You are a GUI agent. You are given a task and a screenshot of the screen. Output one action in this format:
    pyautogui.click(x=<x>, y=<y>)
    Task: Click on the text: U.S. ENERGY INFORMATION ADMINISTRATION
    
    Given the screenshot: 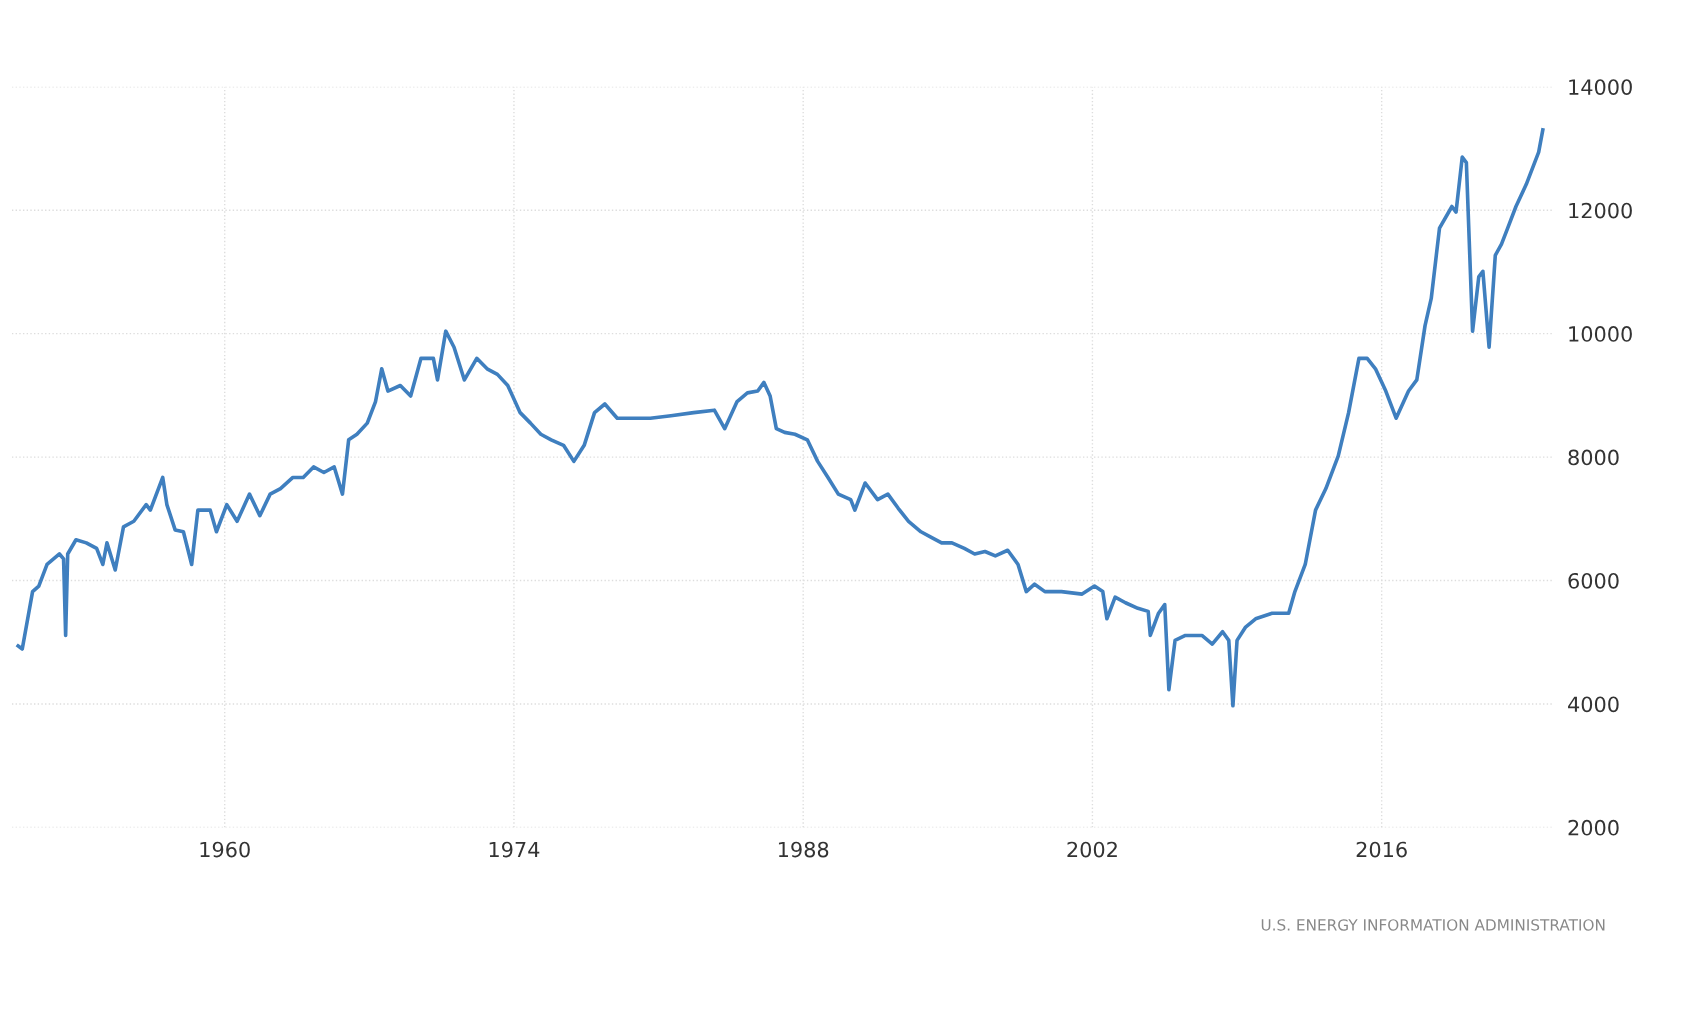 What is the action you would take?
    pyautogui.click(x=1433, y=925)
    